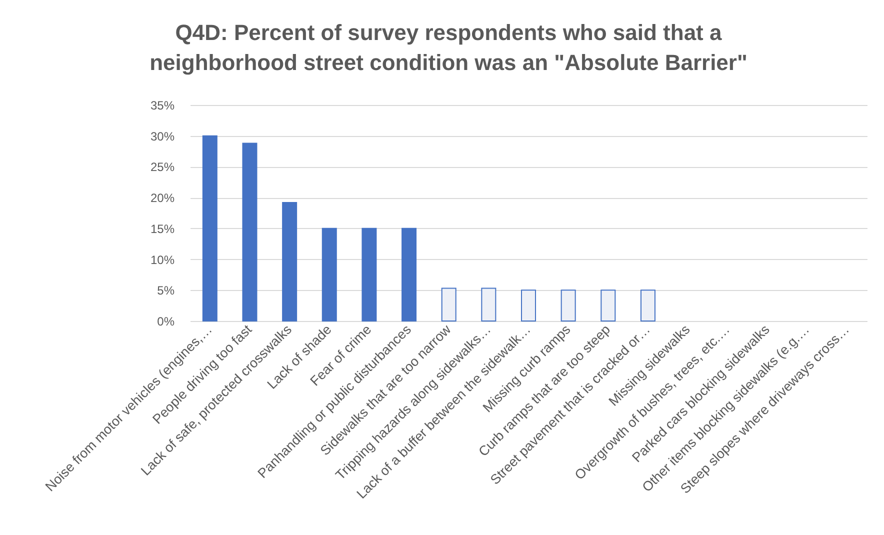 Image resolution: width=884 pixels, height=535 pixels. I want to click on y-tick-label: 25%, so click(162, 167).